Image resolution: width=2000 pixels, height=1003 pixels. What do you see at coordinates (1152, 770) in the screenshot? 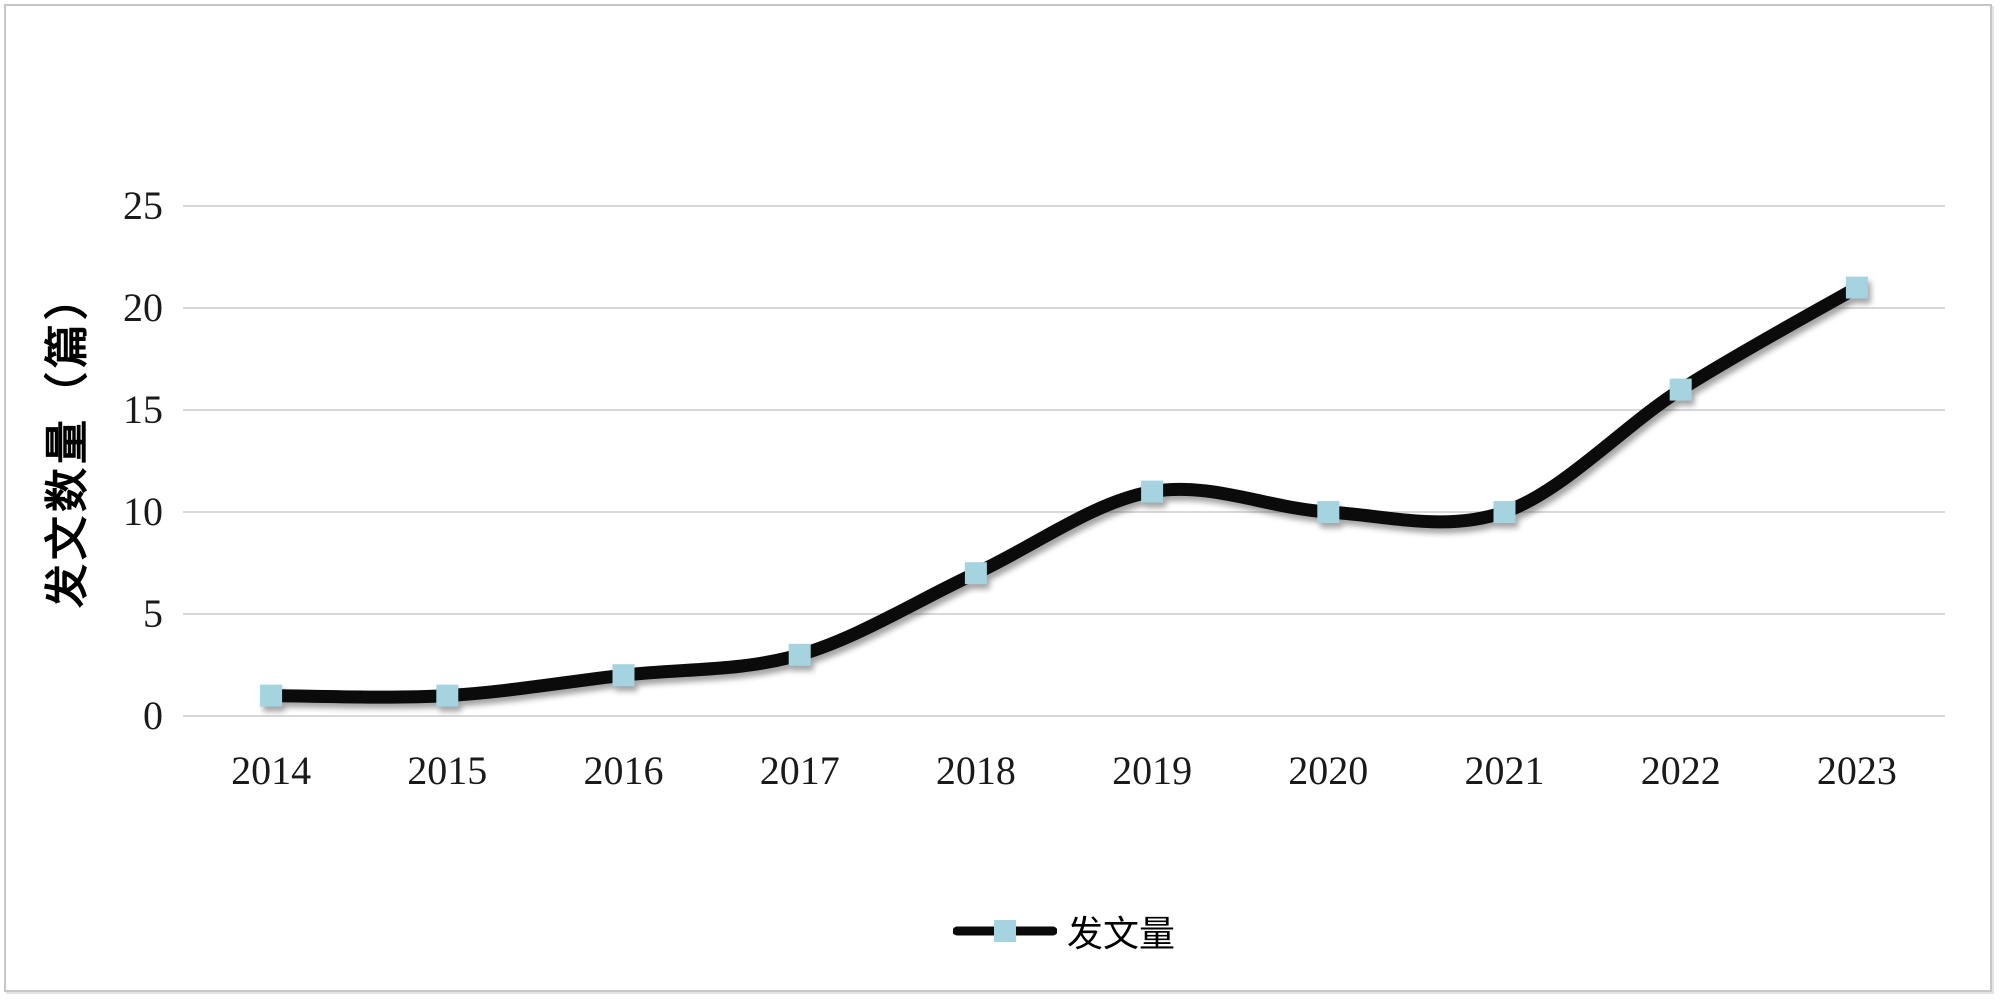
I see `x-tick-label: 2019` at bounding box center [1152, 770].